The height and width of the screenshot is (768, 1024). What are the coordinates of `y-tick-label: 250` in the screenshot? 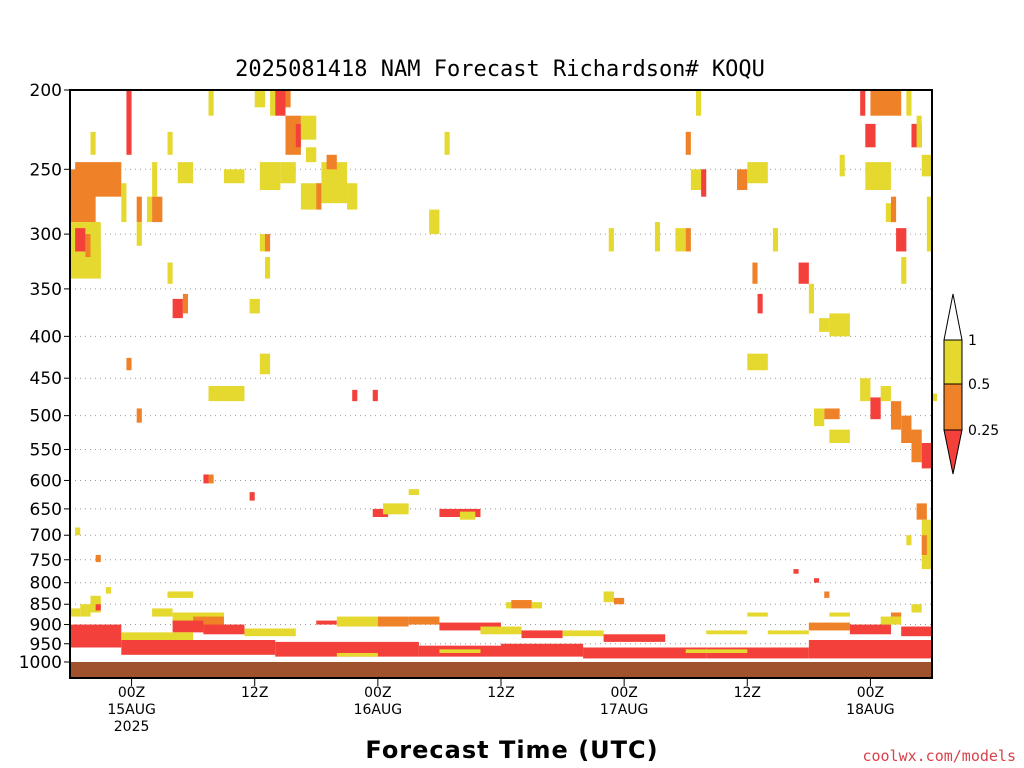 It's located at (46, 170).